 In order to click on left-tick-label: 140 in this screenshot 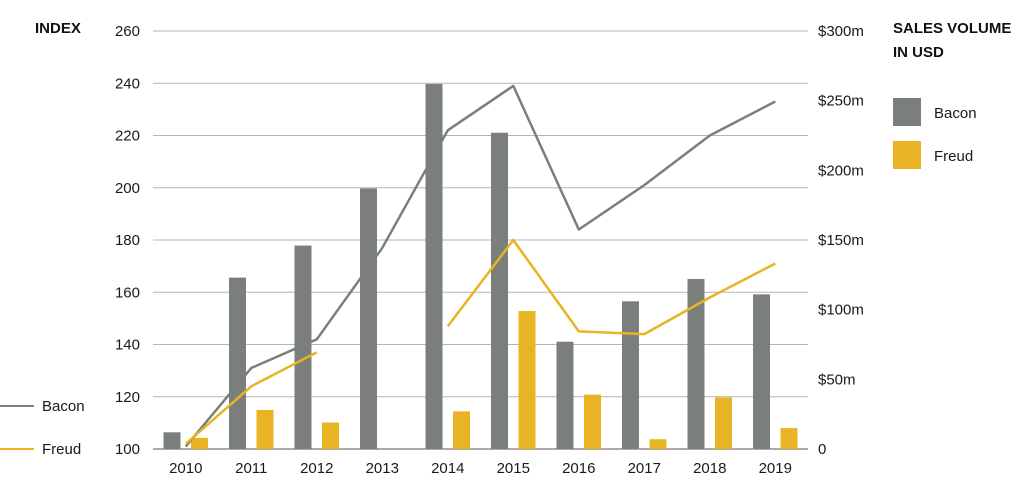, I will do `click(127, 345)`.